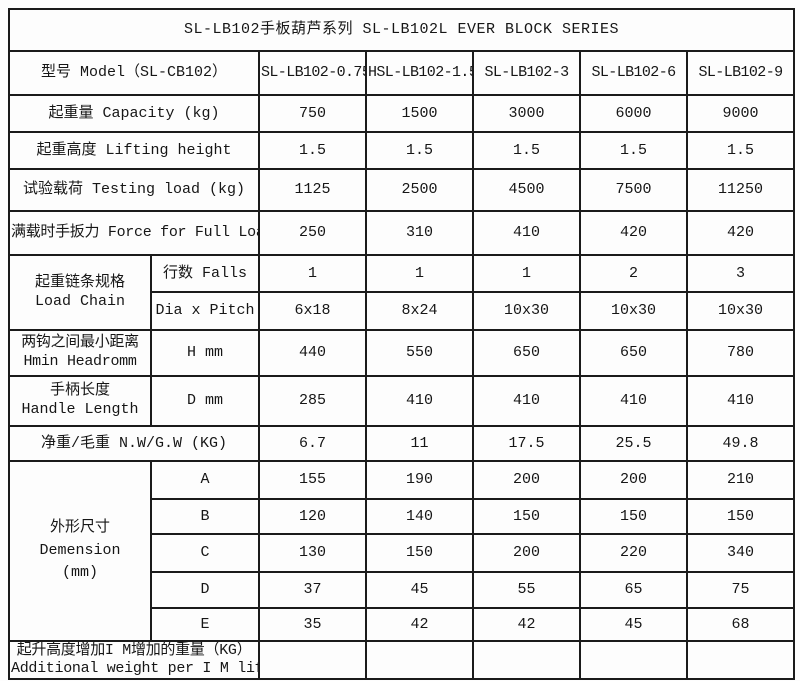 The width and height of the screenshot is (800, 681). I want to click on row-net-gross-weight: 净重/毛重 N.W/G.W (KG) 6.7 11 17.5 25.5 49.8, so click(402, 443).